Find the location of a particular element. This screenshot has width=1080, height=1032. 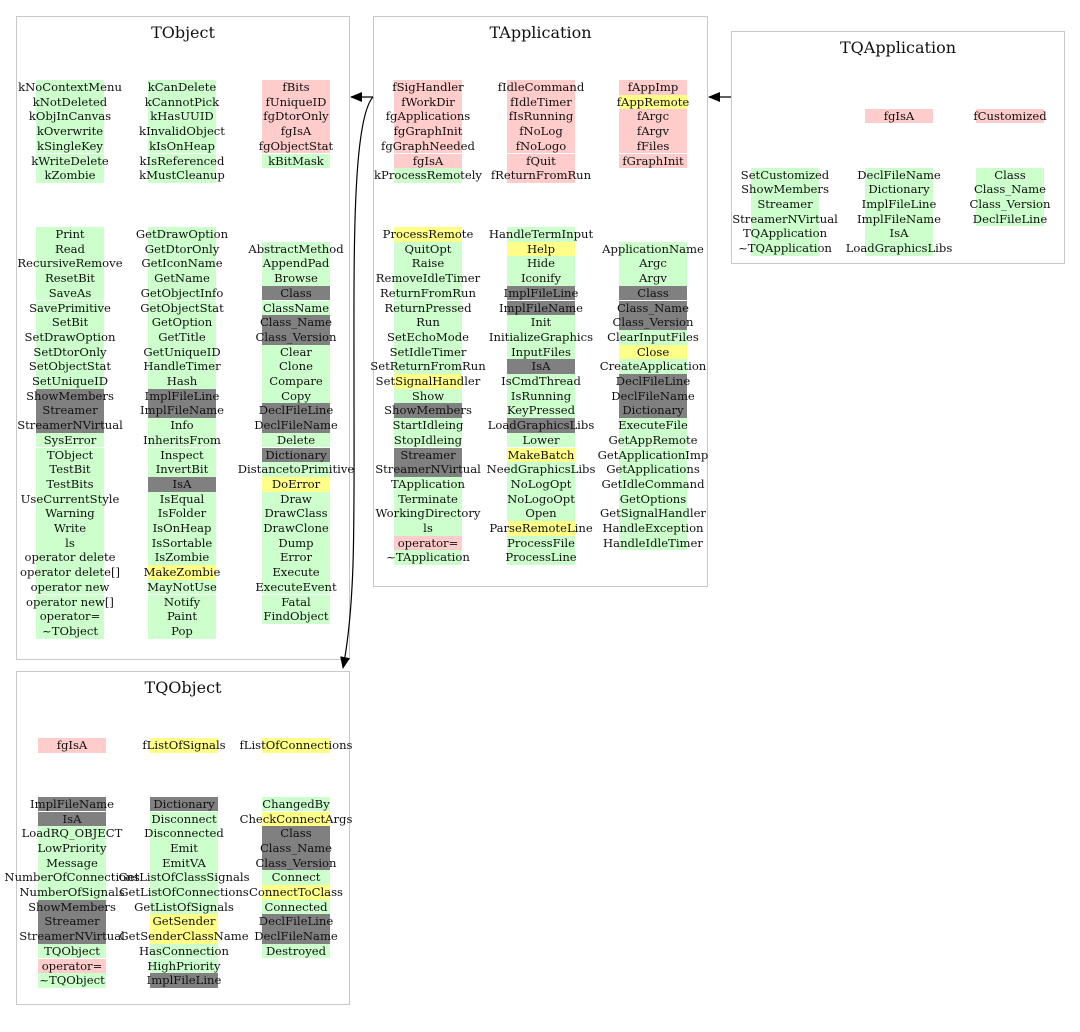

member-label: ParseRemoteLine is located at coordinates (541, 528).